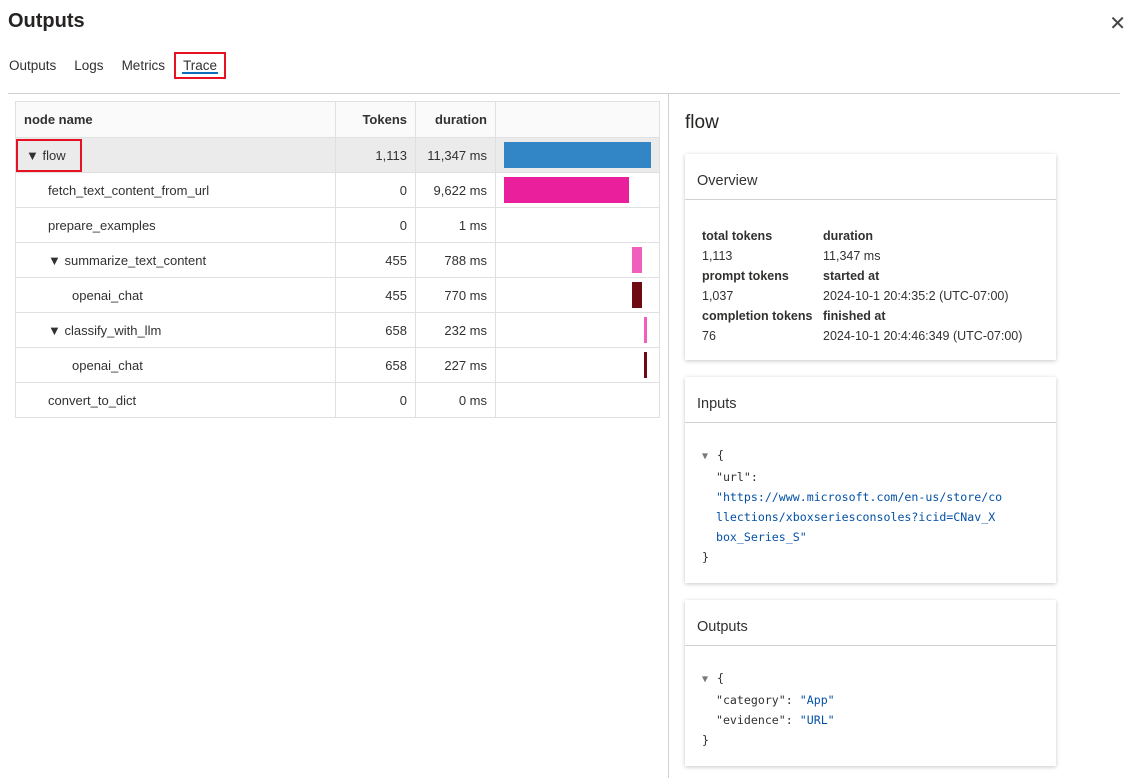  Describe the element at coordinates (851, 276) in the screenshot. I see `started-label: started at` at that location.